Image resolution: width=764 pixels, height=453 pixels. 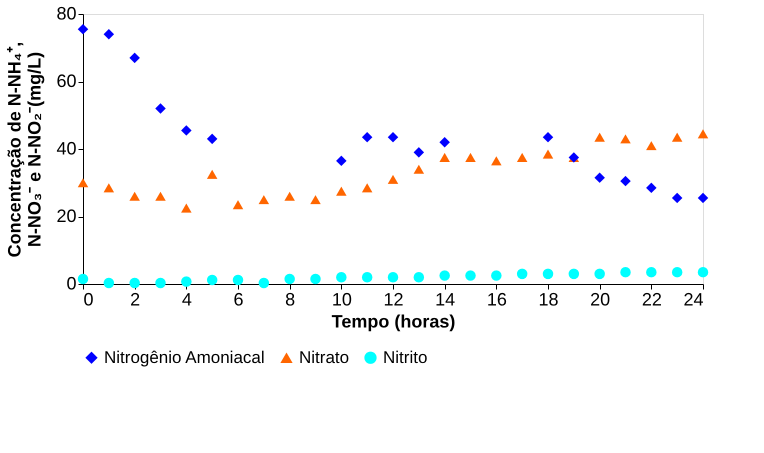 I want to click on x-tick-label: 6, so click(x=238, y=300).